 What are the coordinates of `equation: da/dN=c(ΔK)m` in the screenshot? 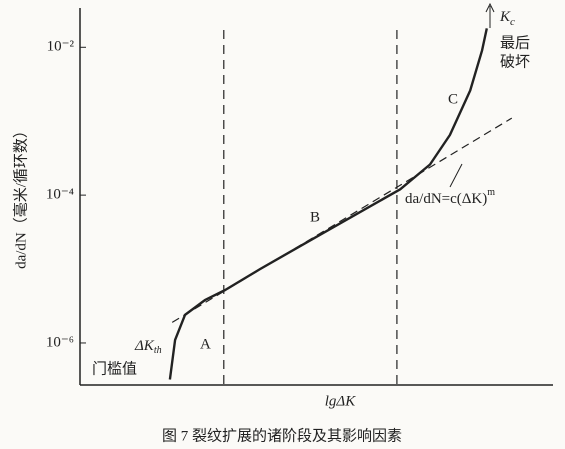 It's located at (450, 197).